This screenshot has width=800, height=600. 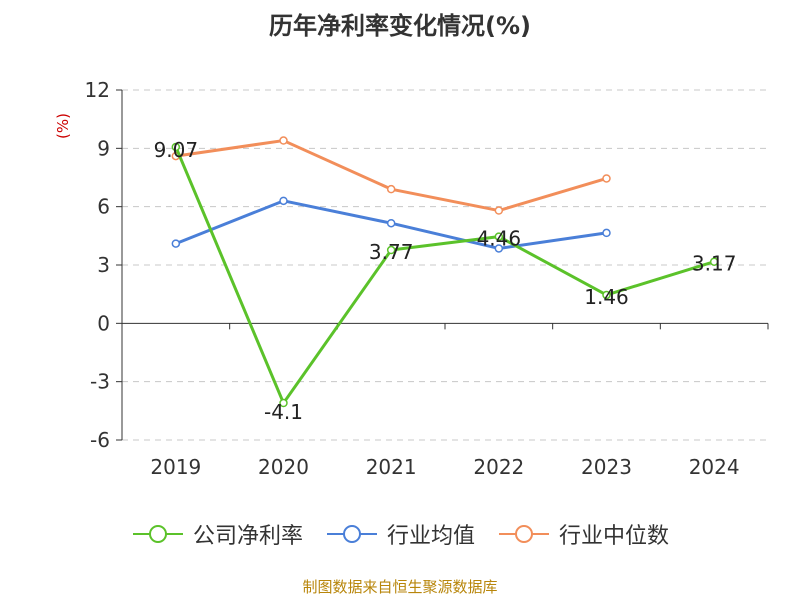 I want to click on legend-label: 行业中位数, so click(x=614, y=536).